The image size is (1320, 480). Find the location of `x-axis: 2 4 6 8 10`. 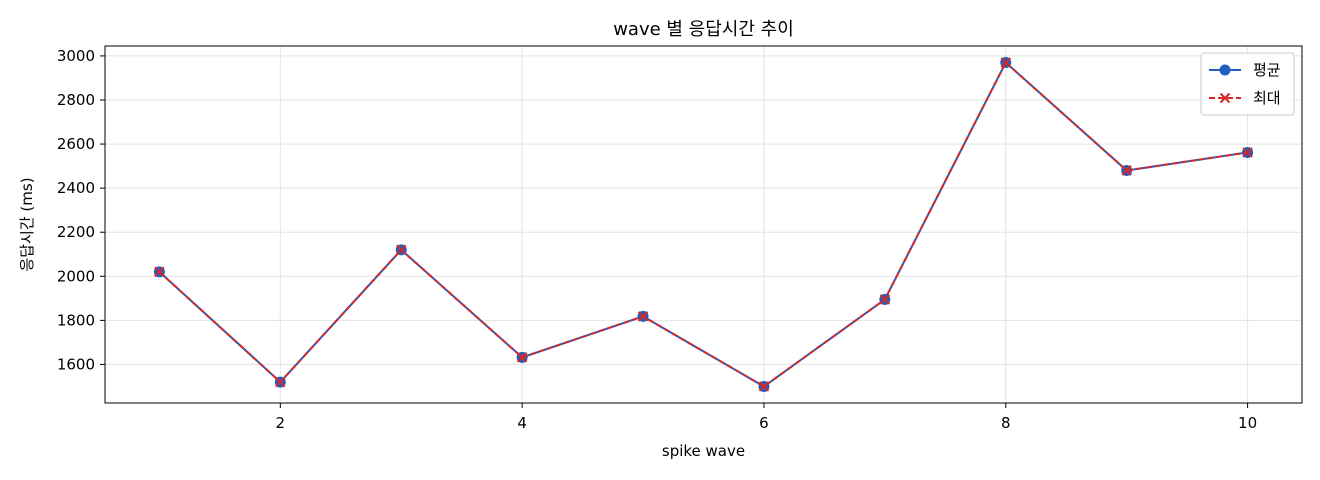

x-axis: 2 4 6 8 10 is located at coordinates (766, 417).